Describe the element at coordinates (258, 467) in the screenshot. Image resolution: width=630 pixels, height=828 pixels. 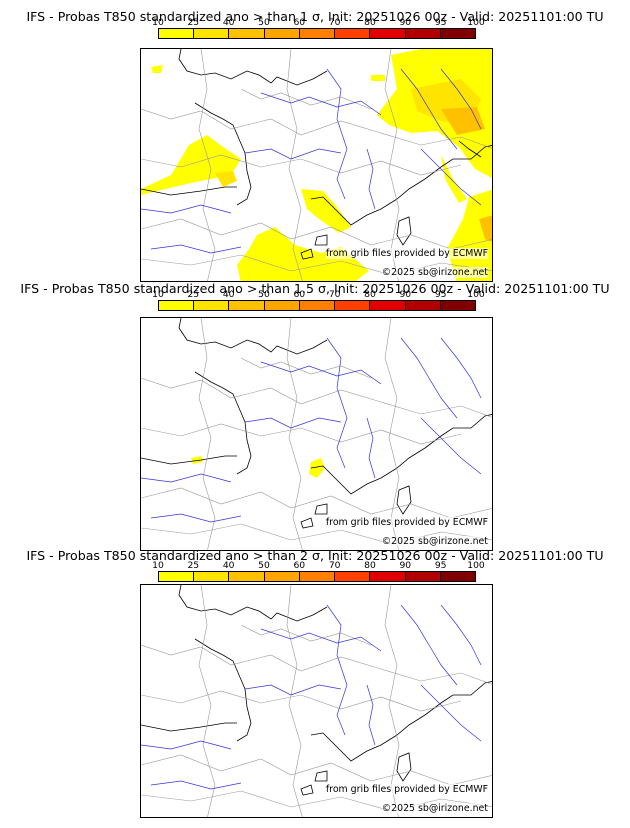
I see `probability-shading` at that location.